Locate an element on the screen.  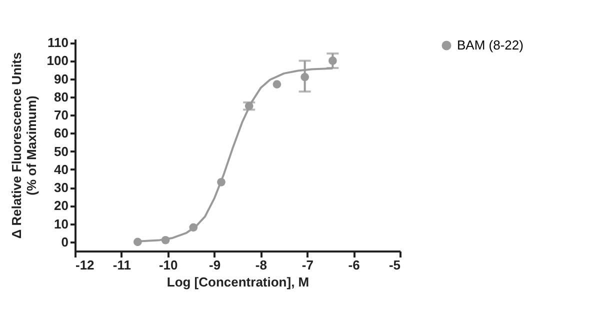
y-tick-label: 40 is located at coordinates (61, 169).